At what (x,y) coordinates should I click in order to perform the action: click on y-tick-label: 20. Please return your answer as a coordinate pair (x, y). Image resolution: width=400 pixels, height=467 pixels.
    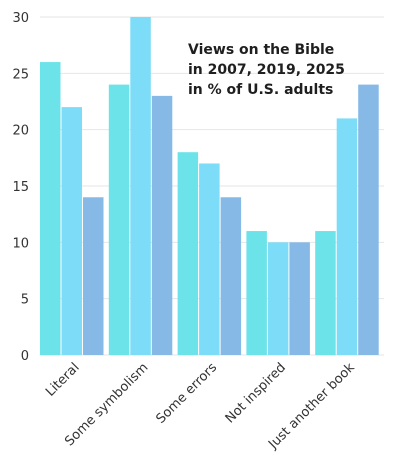
    Looking at the image, I should click on (20, 131).